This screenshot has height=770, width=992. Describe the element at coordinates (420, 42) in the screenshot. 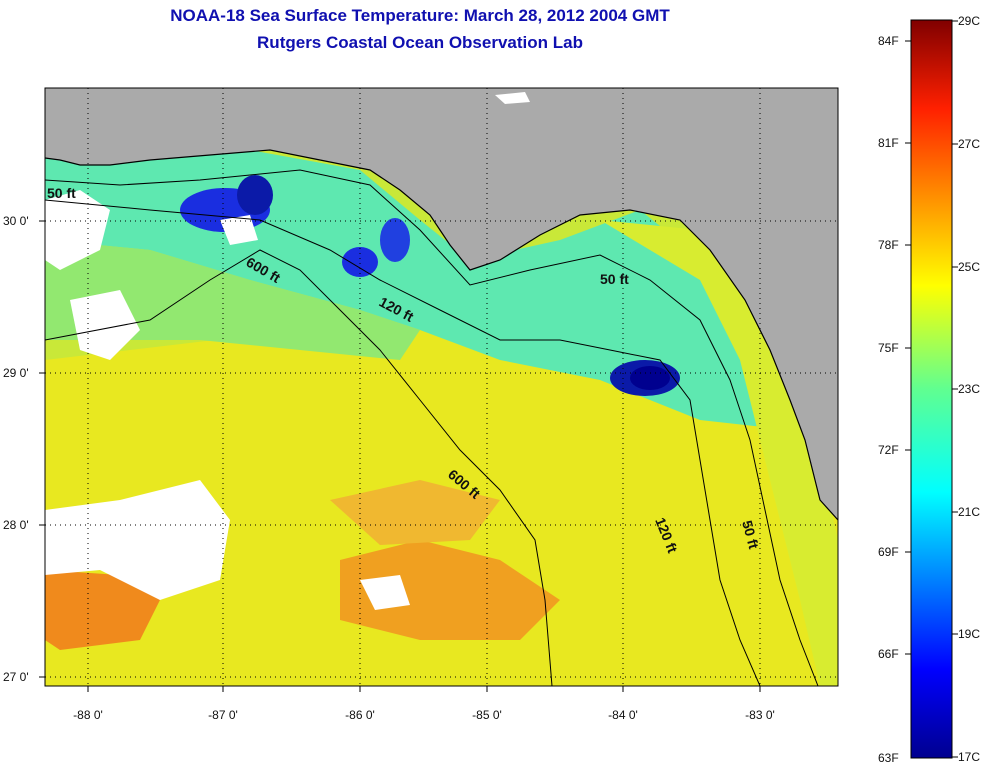

I see `map-subtitle: Rutgers Coastal Ocean Observation Lab` at that location.